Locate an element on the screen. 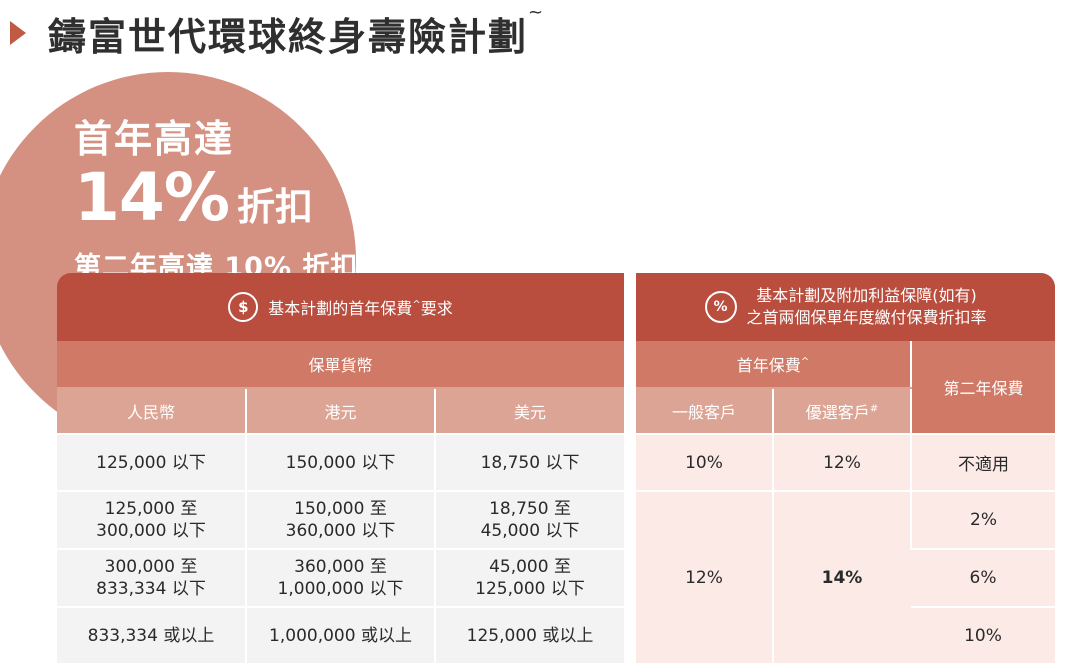 The image size is (1080, 663). table-row: 10% 12% 不適用 is located at coordinates (846, 462).